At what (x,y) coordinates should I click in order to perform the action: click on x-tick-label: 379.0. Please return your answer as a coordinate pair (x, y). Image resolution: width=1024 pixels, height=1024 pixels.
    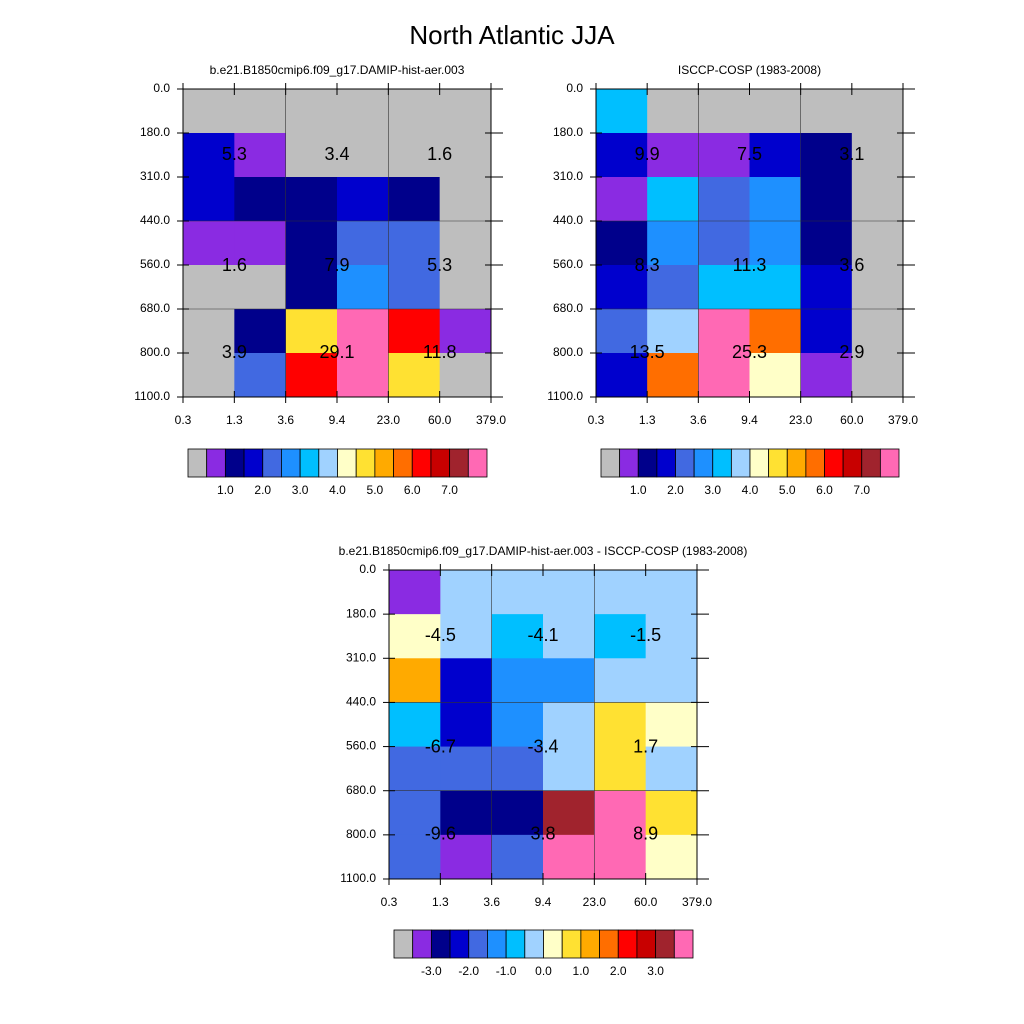
    Looking at the image, I should click on (903, 420).